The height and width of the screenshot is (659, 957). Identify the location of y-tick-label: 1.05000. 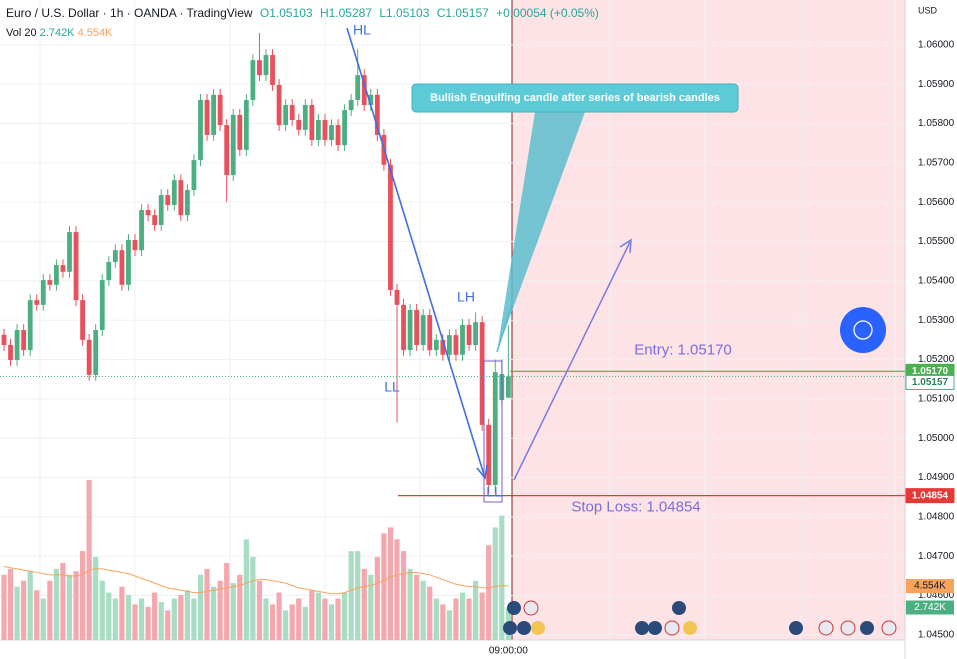
(936, 438).